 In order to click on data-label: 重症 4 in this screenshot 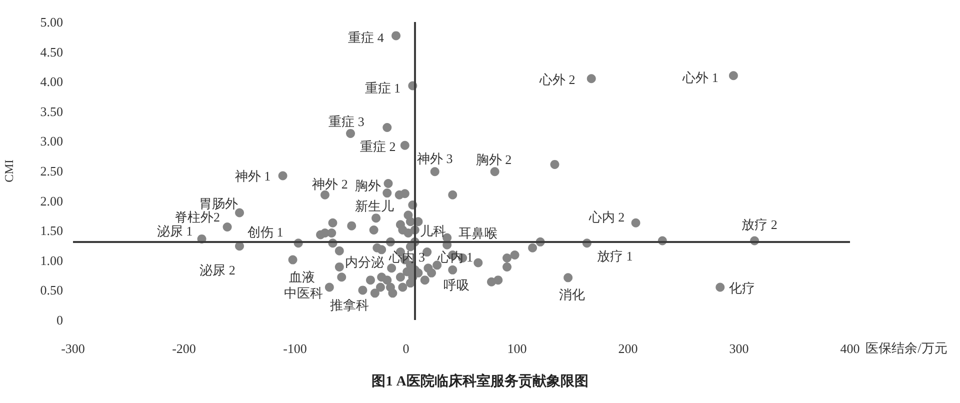, I will do `click(366, 38)`.